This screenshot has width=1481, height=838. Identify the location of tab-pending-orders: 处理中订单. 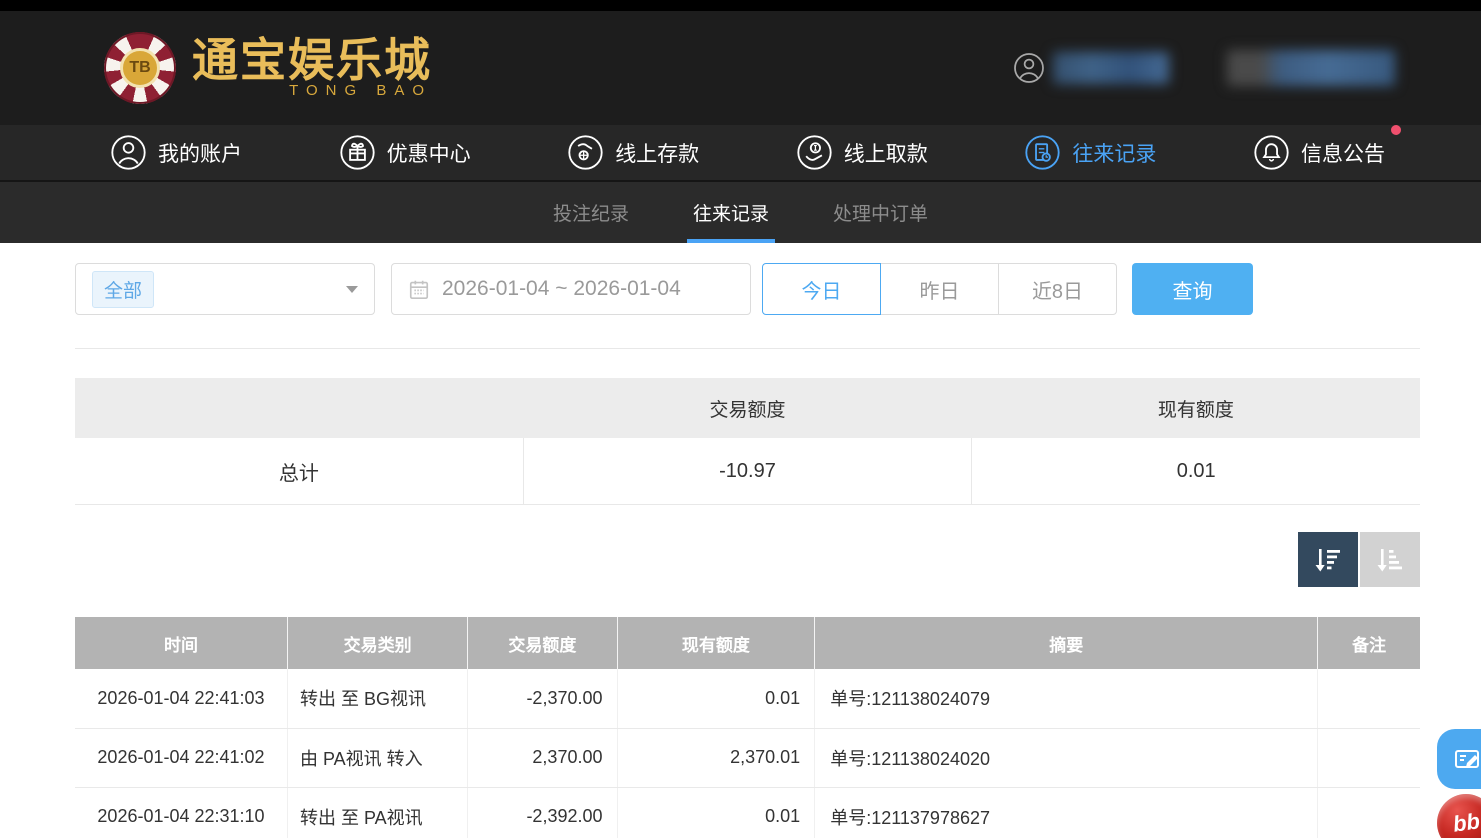
(880, 212).